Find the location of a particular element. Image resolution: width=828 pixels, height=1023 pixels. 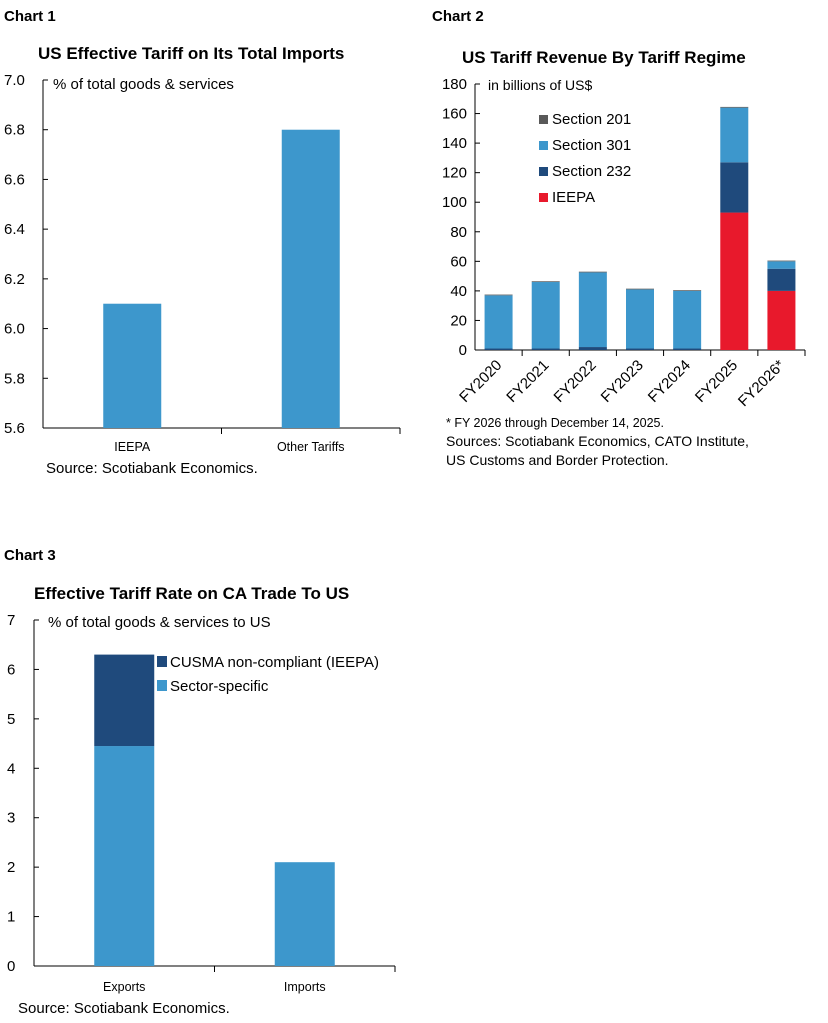

chart-3-ylabel: % of total goods & services to US is located at coordinates (159, 622).